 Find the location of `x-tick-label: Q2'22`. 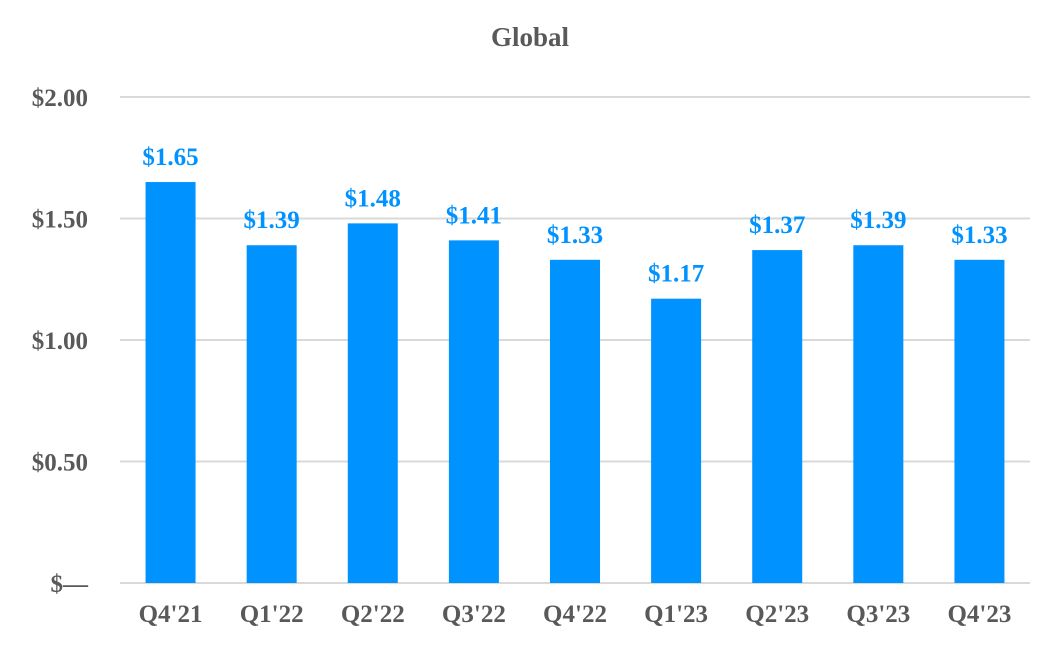

x-tick-label: Q2'22 is located at coordinates (373, 614).